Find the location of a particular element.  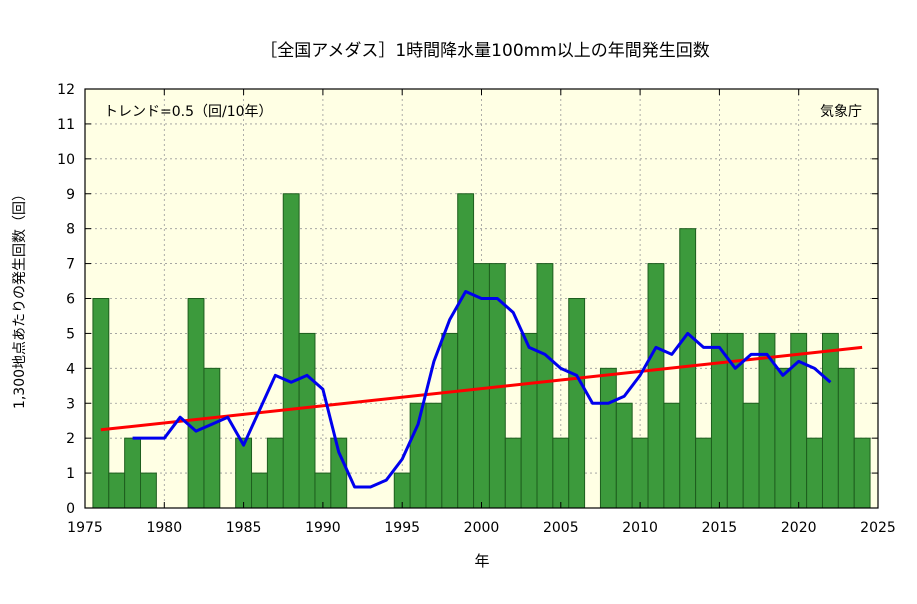

y-tick-label: 0 is located at coordinates (70, 509).